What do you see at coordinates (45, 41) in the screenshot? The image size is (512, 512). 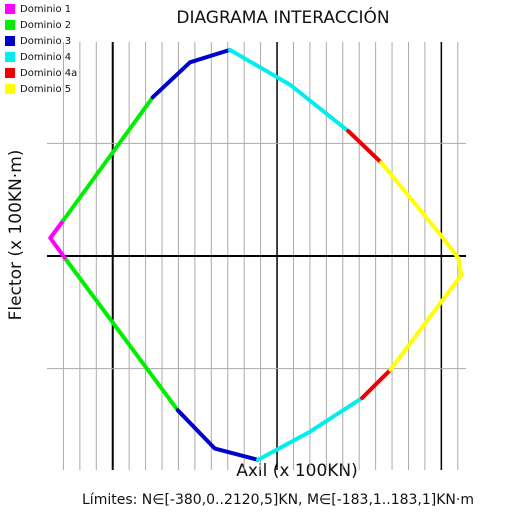 I see `legend-label: Dominio 3` at bounding box center [45, 41].